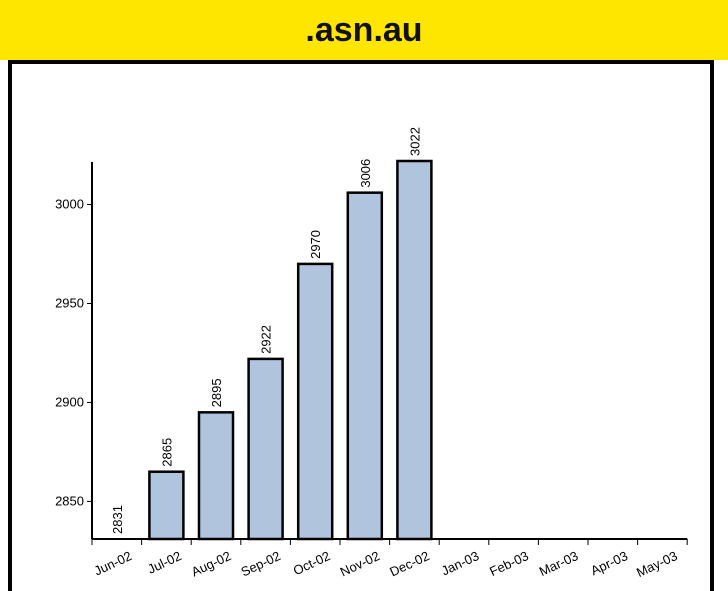  What do you see at coordinates (69, 204) in the screenshot?
I see `y-tick-label: 3000` at bounding box center [69, 204].